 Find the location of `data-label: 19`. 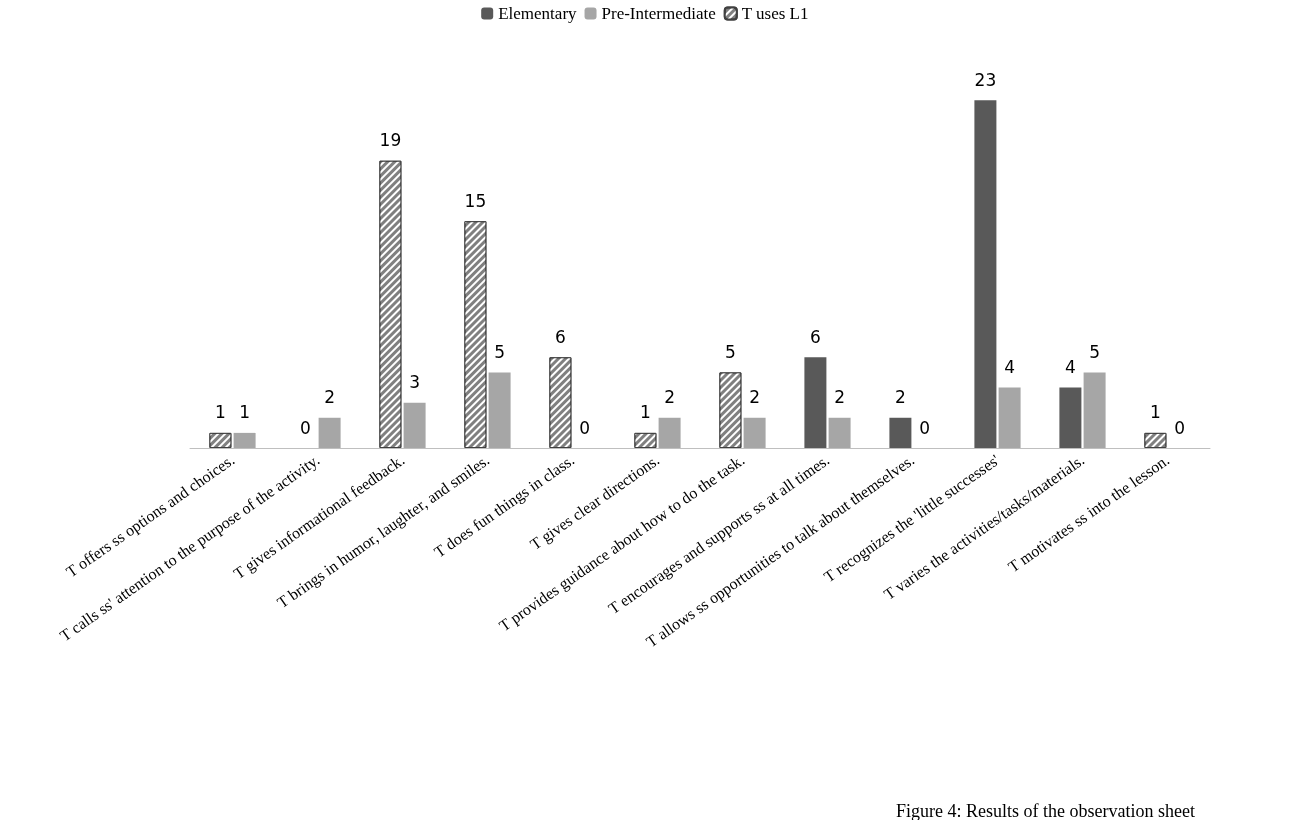

data-label: 19 is located at coordinates (390, 140).